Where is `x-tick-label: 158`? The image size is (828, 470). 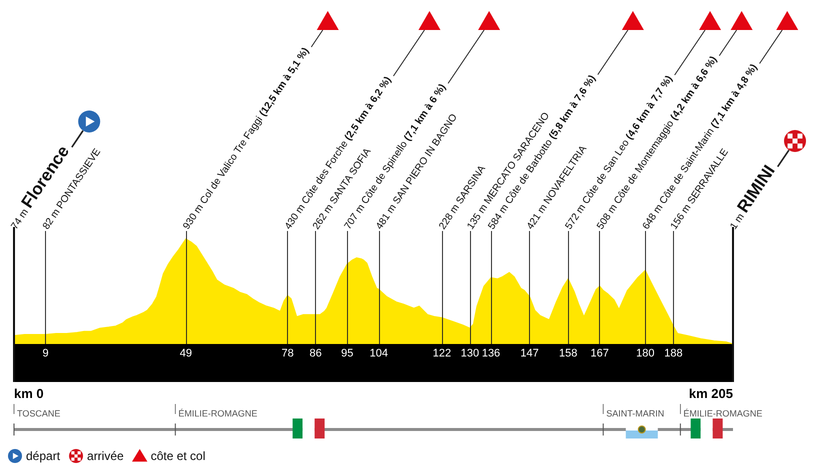
x-tick-label: 158 is located at coordinates (568, 354).